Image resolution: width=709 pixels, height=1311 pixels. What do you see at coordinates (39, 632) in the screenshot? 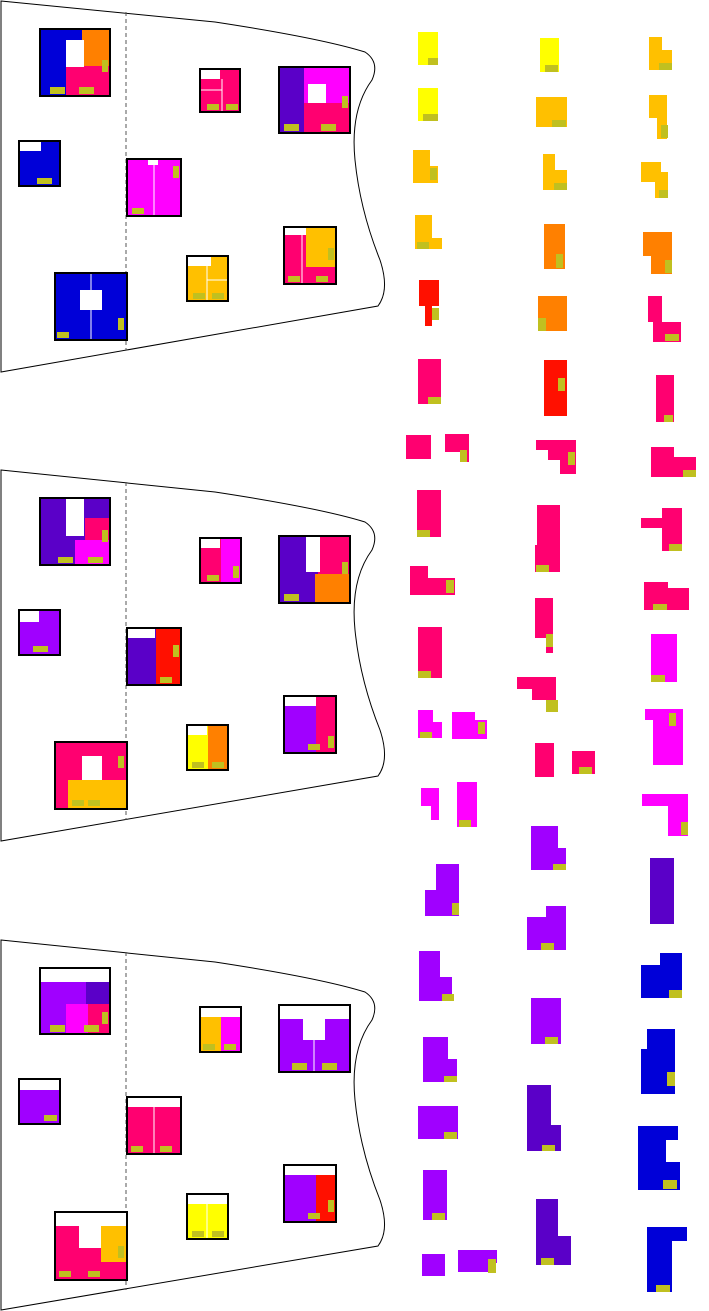
I see `room-b4` at bounding box center [39, 632].